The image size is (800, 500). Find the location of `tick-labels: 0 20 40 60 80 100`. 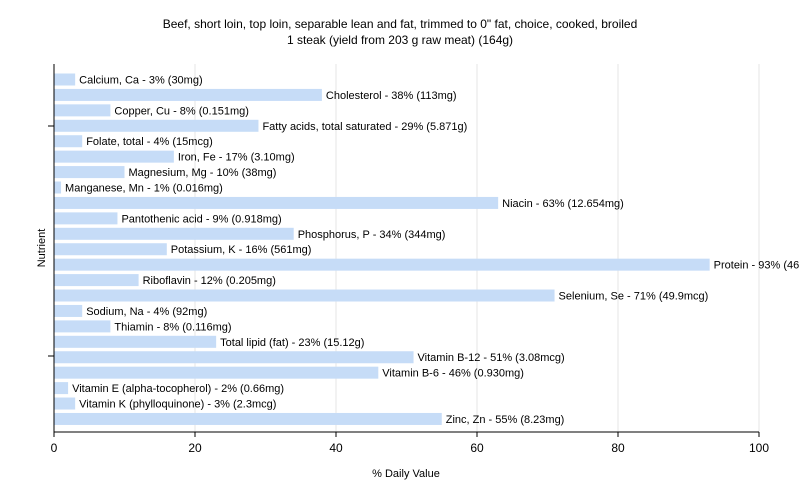

tick-labels: 0 20 40 60 80 100 is located at coordinates (410, 448).